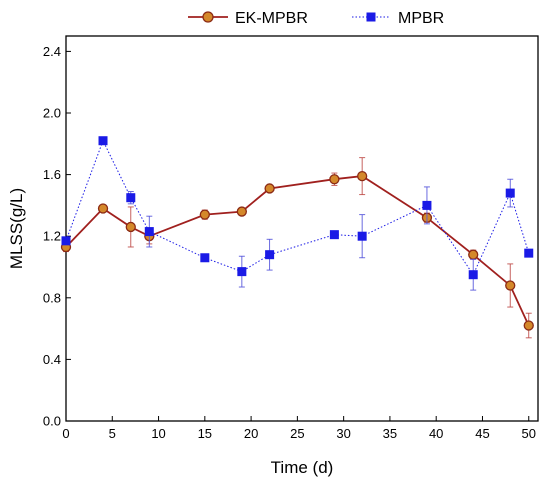 The width and height of the screenshot is (550, 487). What do you see at coordinates (529, 433) in the screenshot?
I see `x-tick-label: 50` at bounding box center [529, 433].